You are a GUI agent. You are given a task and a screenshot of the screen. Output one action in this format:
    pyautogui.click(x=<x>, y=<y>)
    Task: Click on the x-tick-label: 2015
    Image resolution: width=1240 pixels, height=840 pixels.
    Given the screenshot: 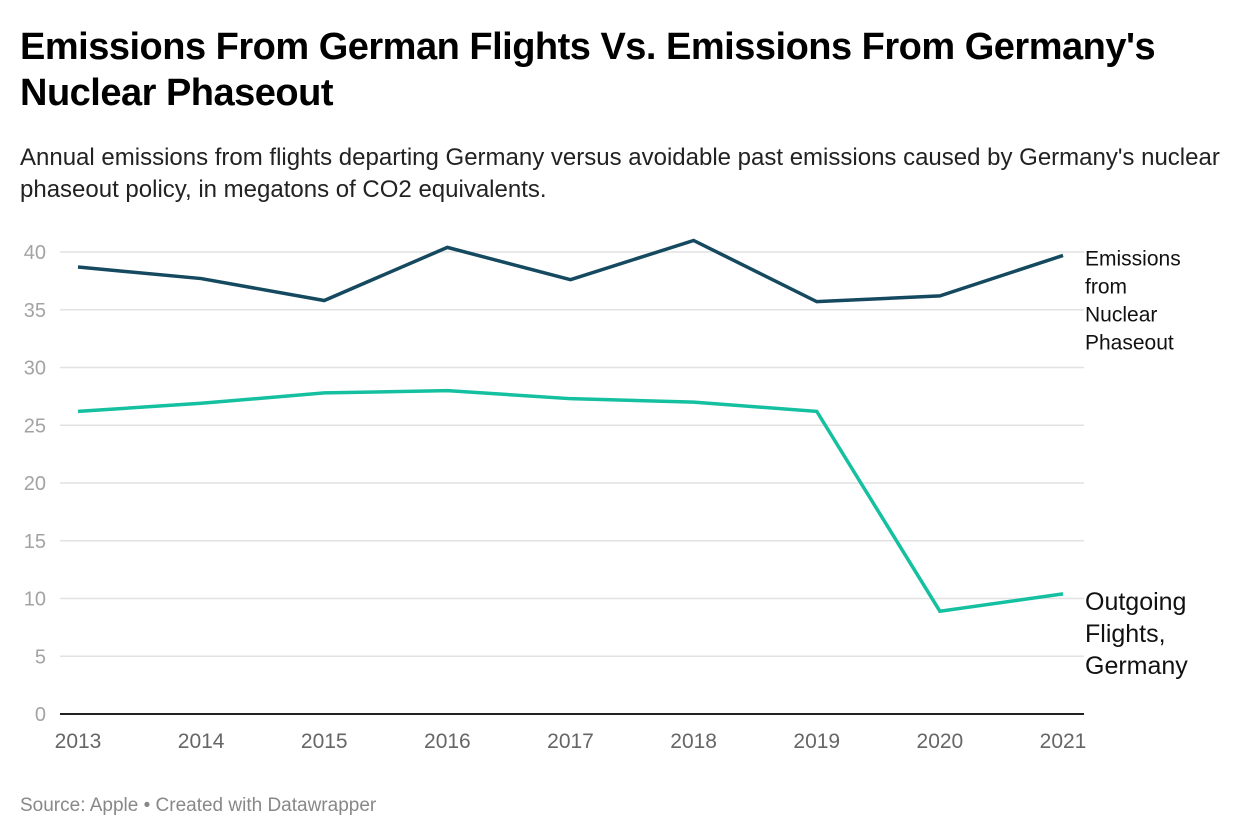 What is the action you would take?
    pyautogui.click(x=324, y=741)
    